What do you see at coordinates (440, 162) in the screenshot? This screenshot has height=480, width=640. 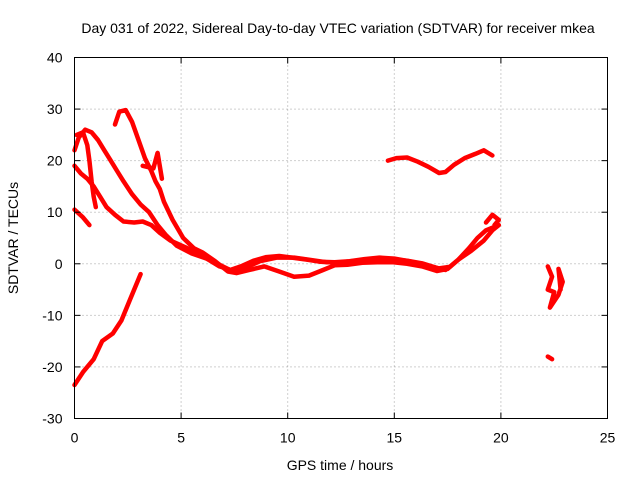 I see `data-series-arc-h` at bounding box center [440, 162].